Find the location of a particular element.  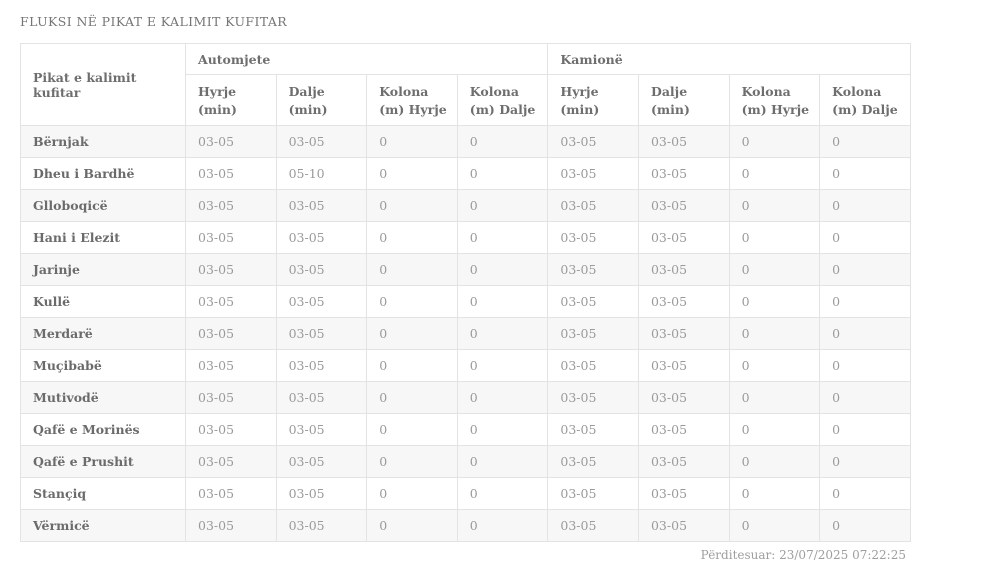

table-row: Qafë e Prushit 03-05 03-05 0 0 03-05 03-05 0 0 is located at coordinates (465, 462).